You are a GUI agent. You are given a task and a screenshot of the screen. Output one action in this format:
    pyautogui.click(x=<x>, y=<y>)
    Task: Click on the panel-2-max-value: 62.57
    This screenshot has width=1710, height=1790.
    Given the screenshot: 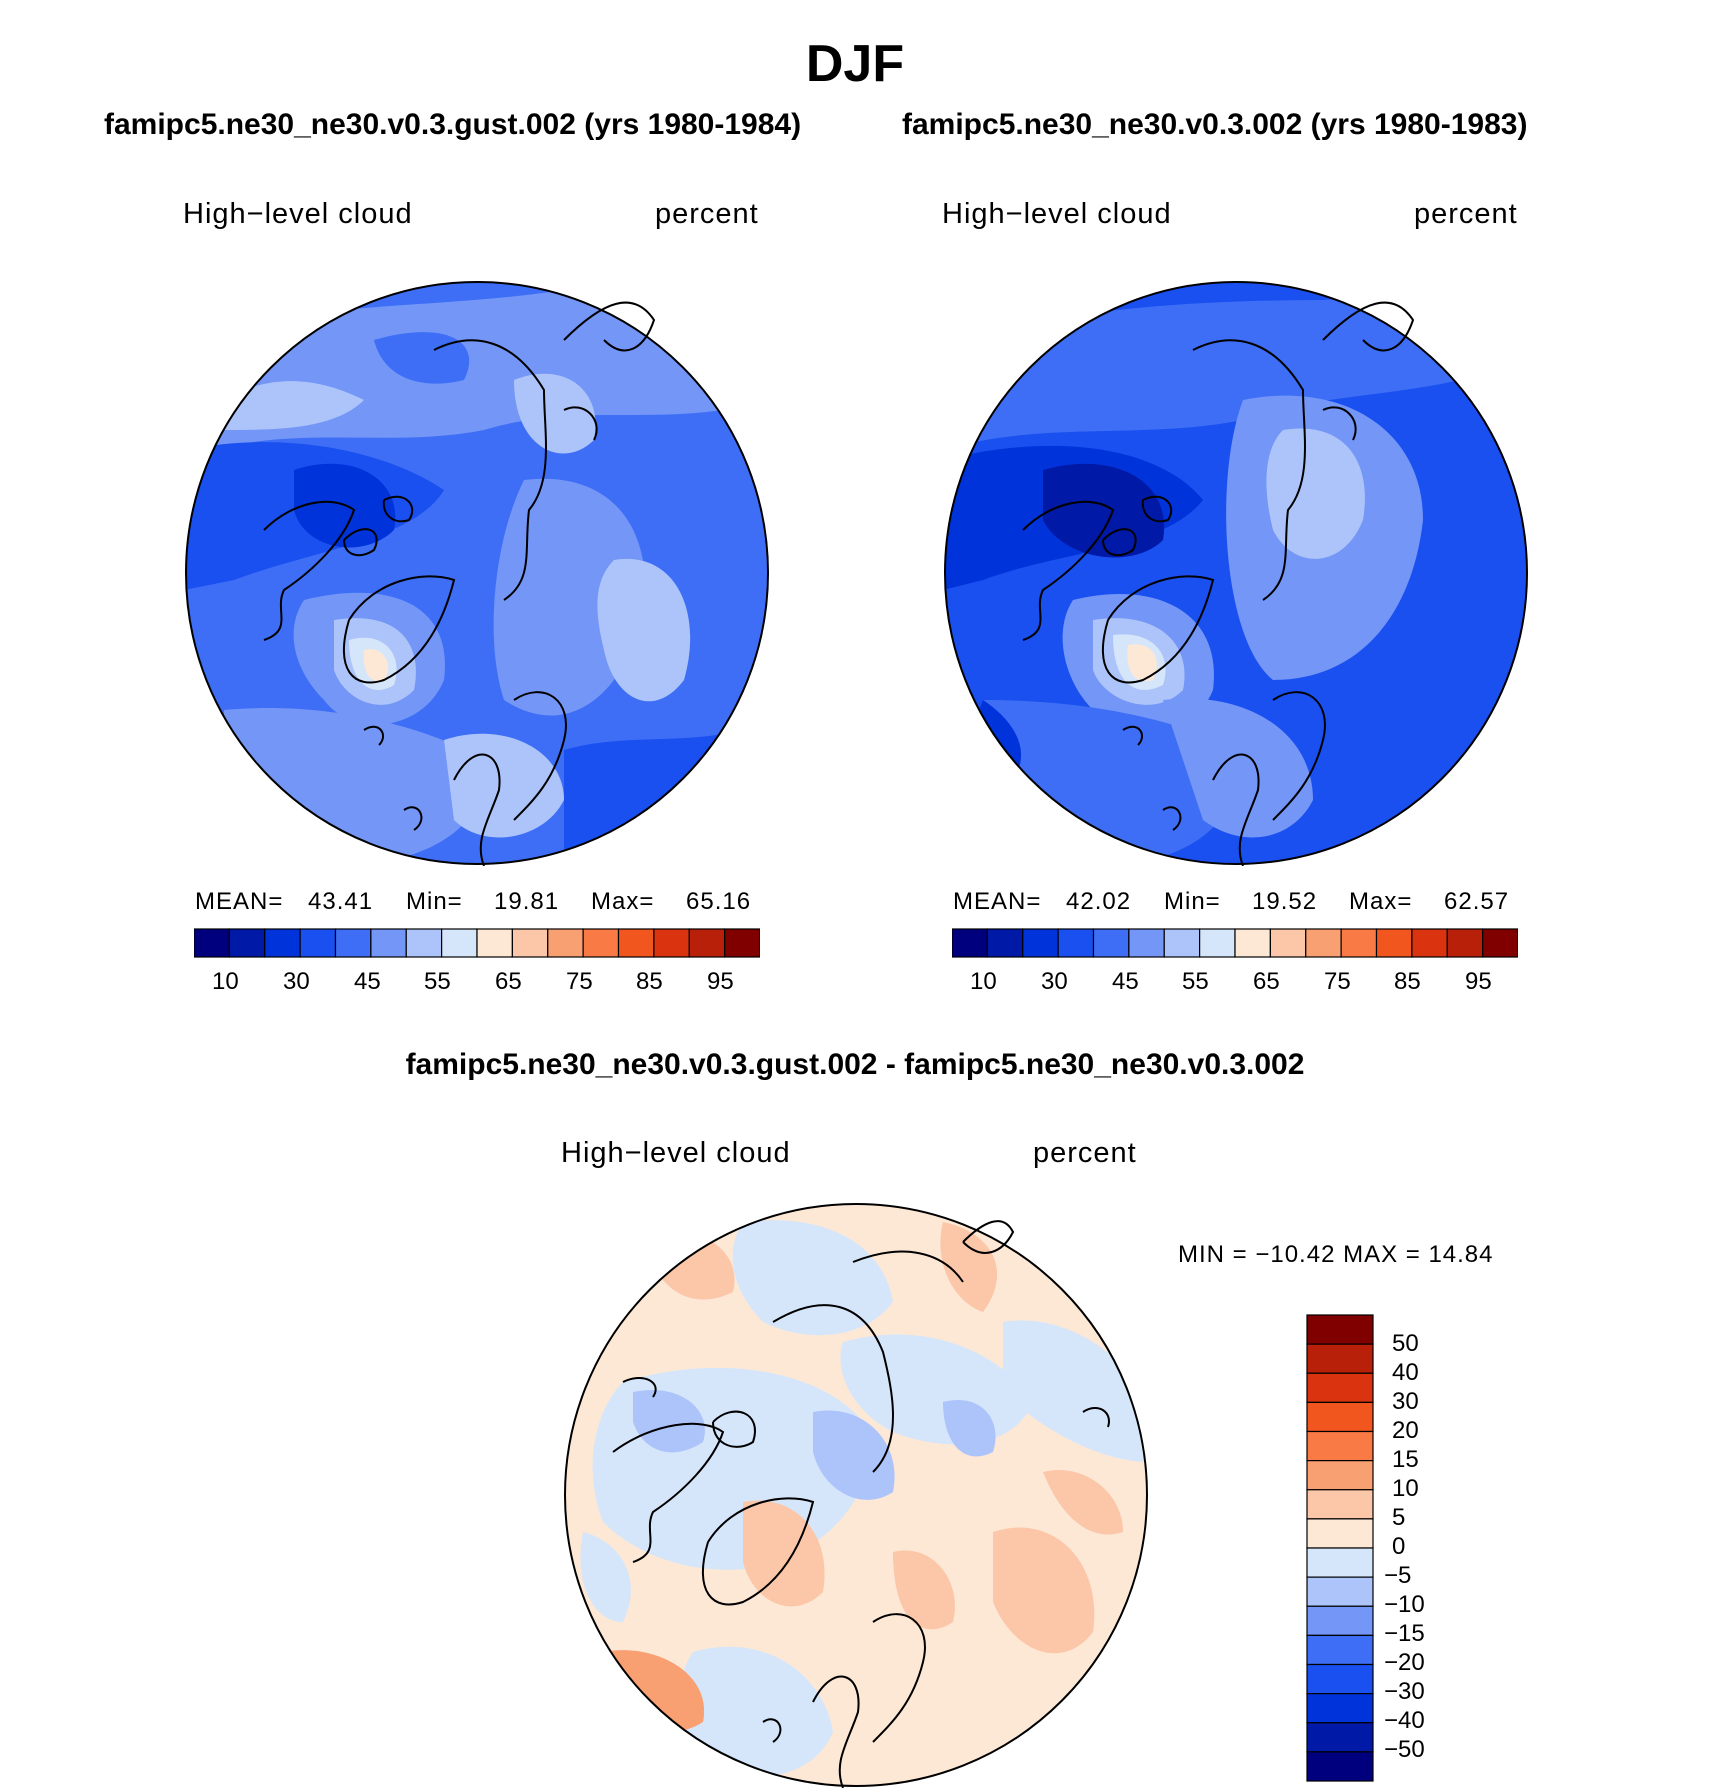 What is the action you would take?
    pyautogui.click(x=1477, y=901)
    